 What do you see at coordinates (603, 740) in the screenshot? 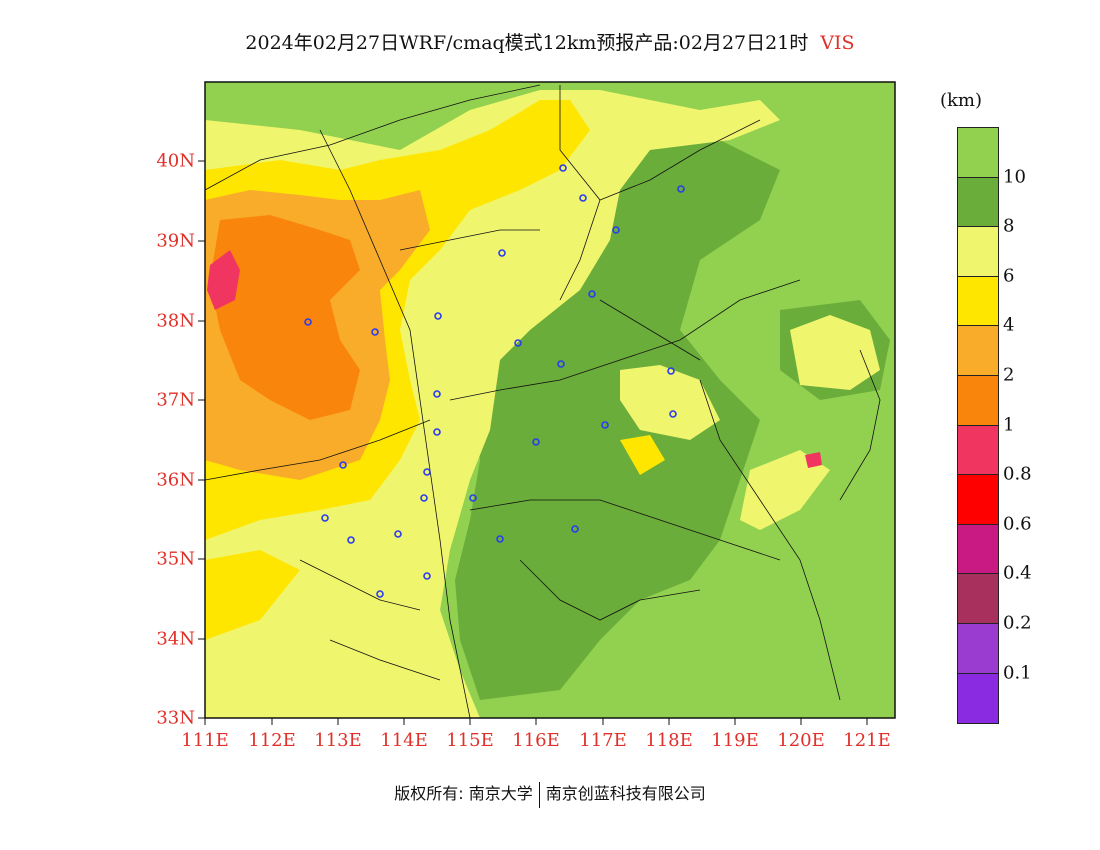
I see `lon-label-117e: 117E` at bounding box center [603, 740].